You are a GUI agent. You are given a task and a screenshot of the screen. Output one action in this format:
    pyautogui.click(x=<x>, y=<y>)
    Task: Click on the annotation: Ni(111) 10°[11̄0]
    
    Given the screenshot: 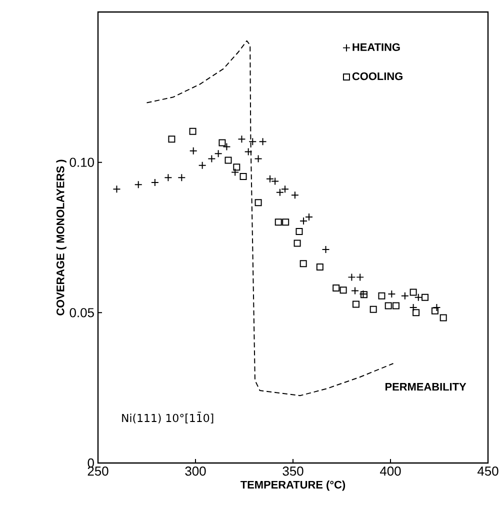 What is the action you would take?
    pyautogui.click(x=168, y=418)
    